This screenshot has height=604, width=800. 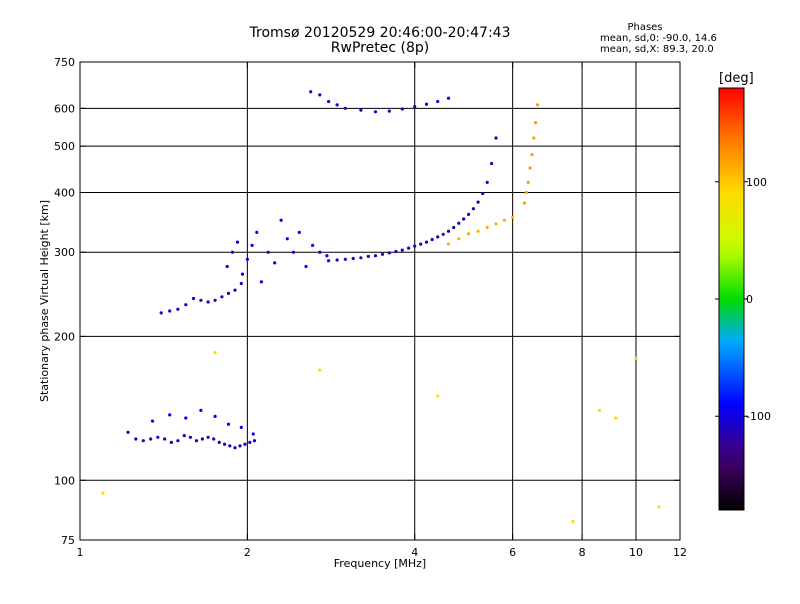 What do you see at coordinates (64, 108) in the screenshot?
I see `y-tick-label: 600` at bounding box center [64, 108].